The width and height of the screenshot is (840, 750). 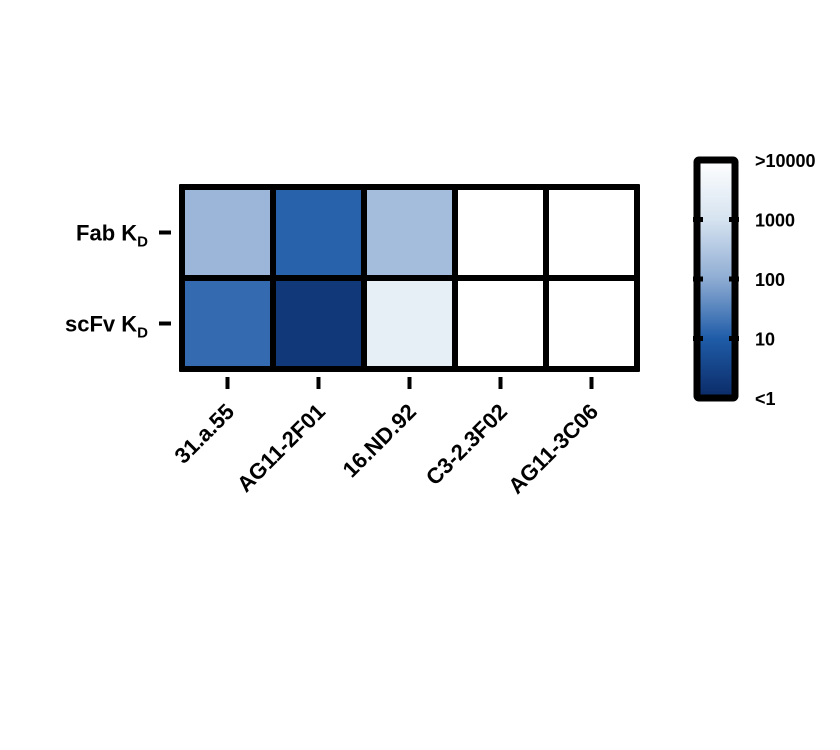 I want to click on row-label: Fab KD, so click(x=112, y=236).